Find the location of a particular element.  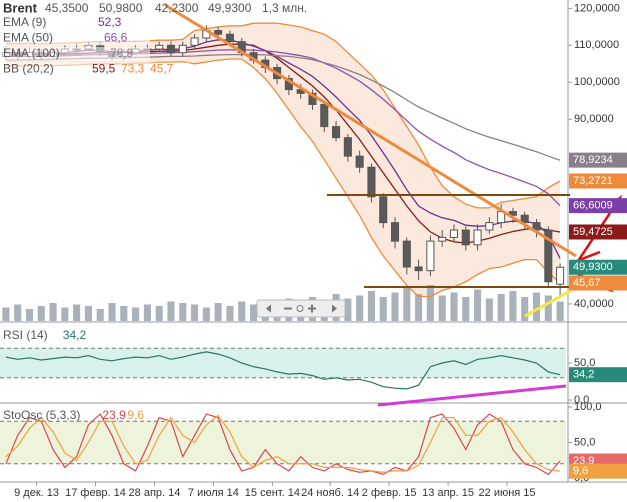

close-label: 49,9300 is located at coordinates (230, 8).